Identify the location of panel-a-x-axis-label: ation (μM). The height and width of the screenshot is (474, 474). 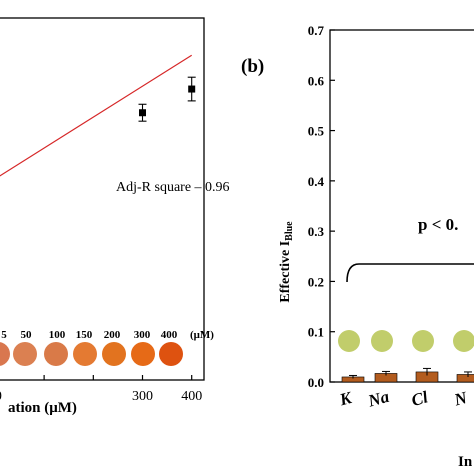
(42, 408).